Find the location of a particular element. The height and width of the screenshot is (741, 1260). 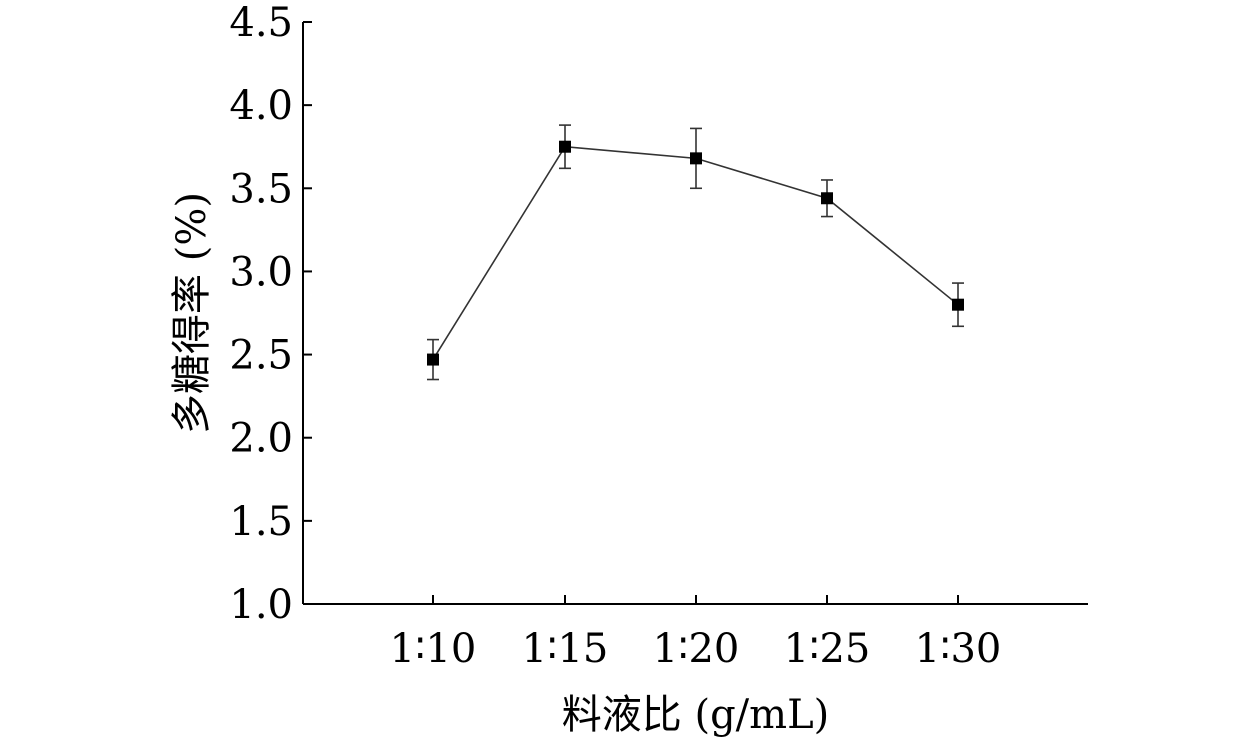

y-axis-title: 多糖得率 (%) is located at coordinates (192, 313).